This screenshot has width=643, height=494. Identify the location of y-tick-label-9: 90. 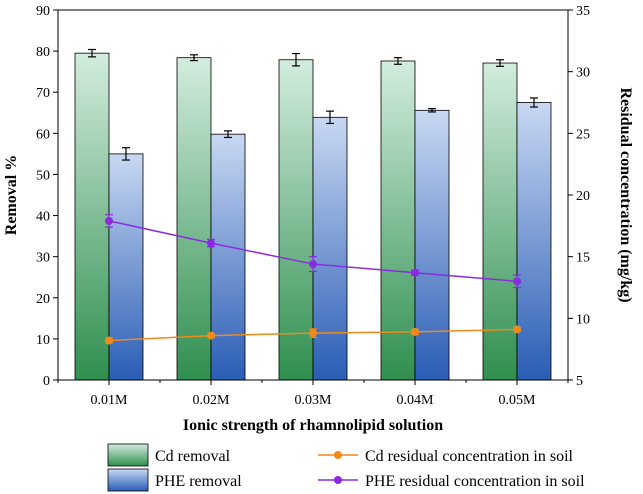
(43, 11).